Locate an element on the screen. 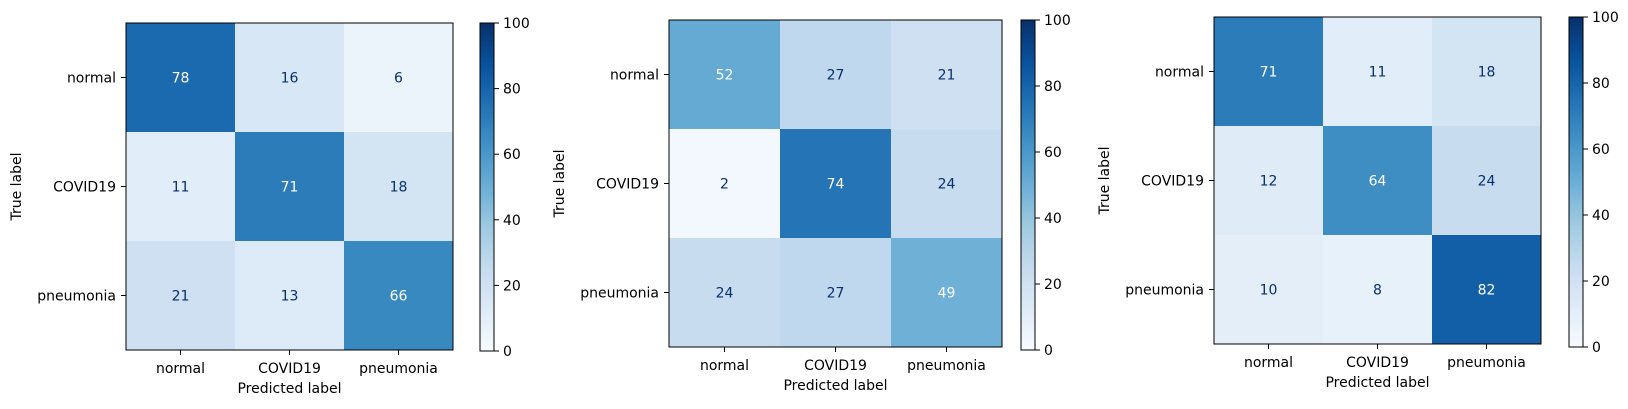 The height and width of the screenshot is (409, 1628). cell-value-label: 13 is located at coordinates (290, 297).